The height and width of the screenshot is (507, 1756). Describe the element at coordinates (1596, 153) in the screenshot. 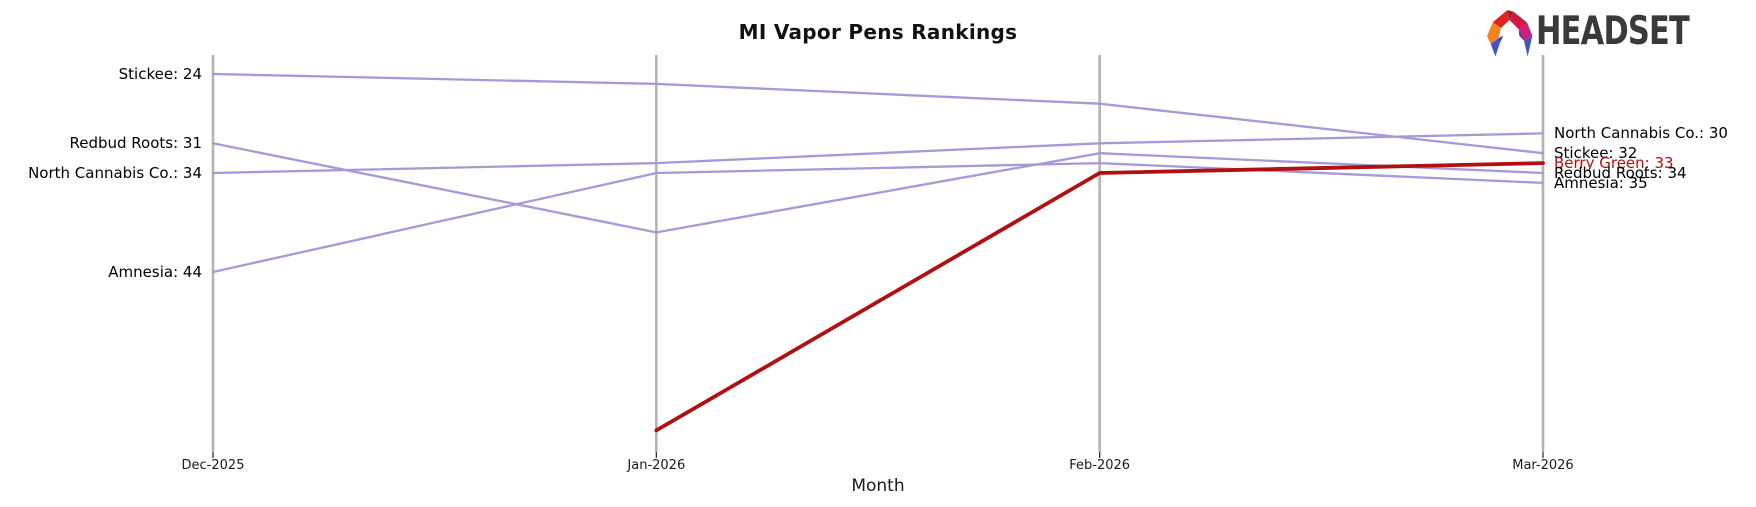

I see `right-label-stickee: Stickee: 32` at that location.